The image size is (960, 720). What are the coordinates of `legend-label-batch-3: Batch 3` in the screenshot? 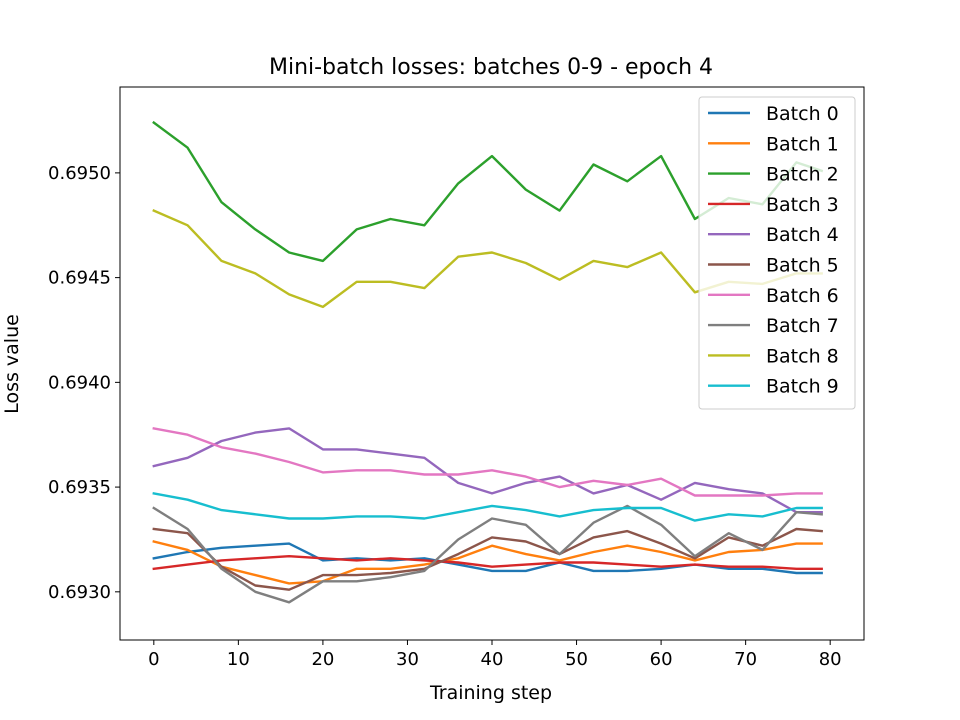 It's located at (802, 205).